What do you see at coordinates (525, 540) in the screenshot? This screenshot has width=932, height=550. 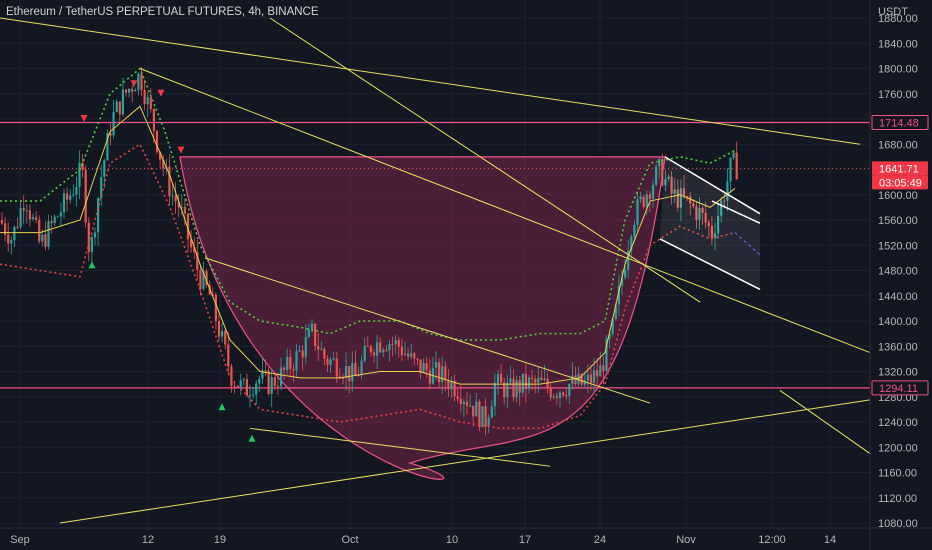 I see `x-tick-label: 17` at bounding box center [525, 540].